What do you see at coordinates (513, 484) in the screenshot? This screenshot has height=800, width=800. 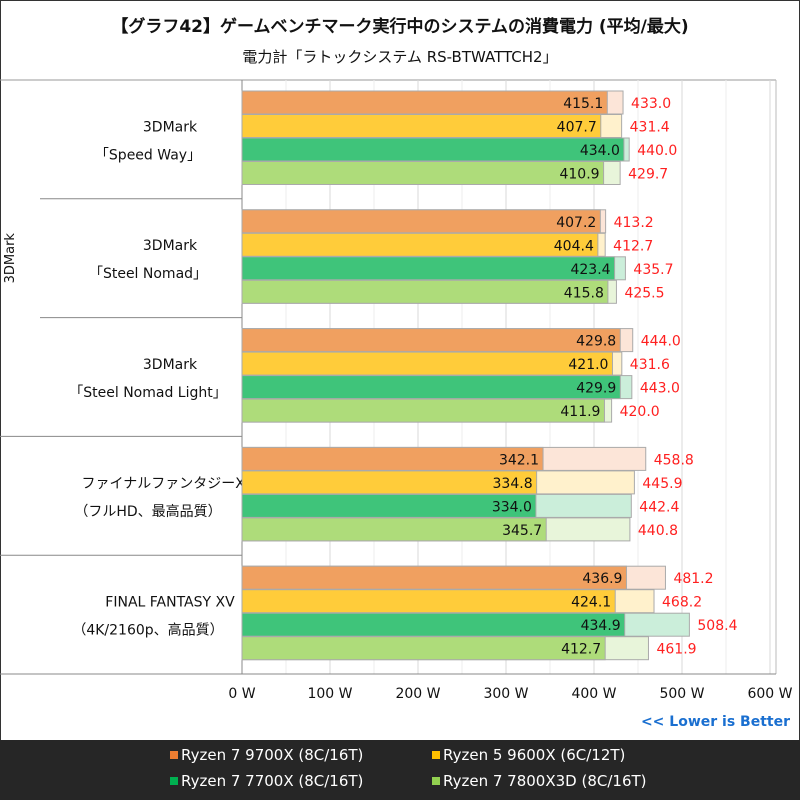 I see `avg-value-label: 334.8` at bounding box center [513, 484].